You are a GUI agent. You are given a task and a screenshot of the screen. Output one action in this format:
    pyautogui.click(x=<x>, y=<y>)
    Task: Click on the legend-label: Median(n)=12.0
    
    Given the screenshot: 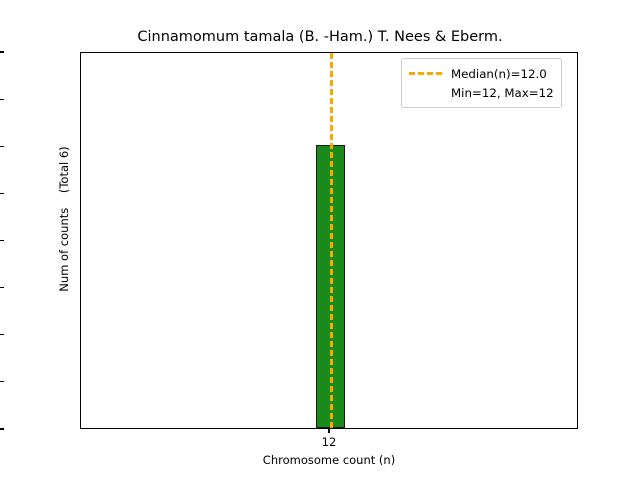 What is the action you would take?
    pyautogui.click(x=499, y=73)
    